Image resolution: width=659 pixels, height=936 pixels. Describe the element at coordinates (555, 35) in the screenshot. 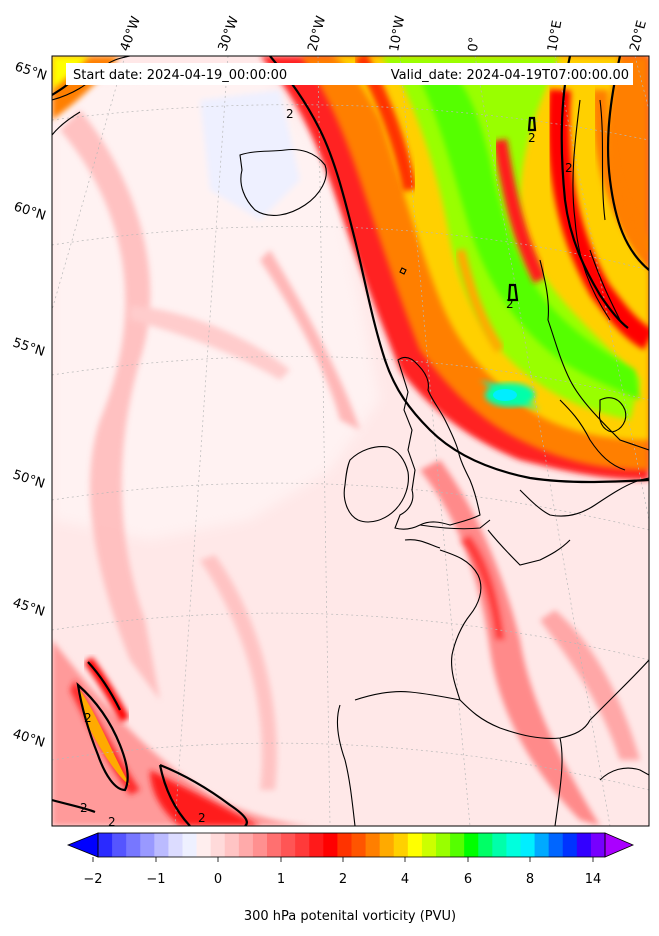

I see `lon-label-10e: 10°E` at that location.